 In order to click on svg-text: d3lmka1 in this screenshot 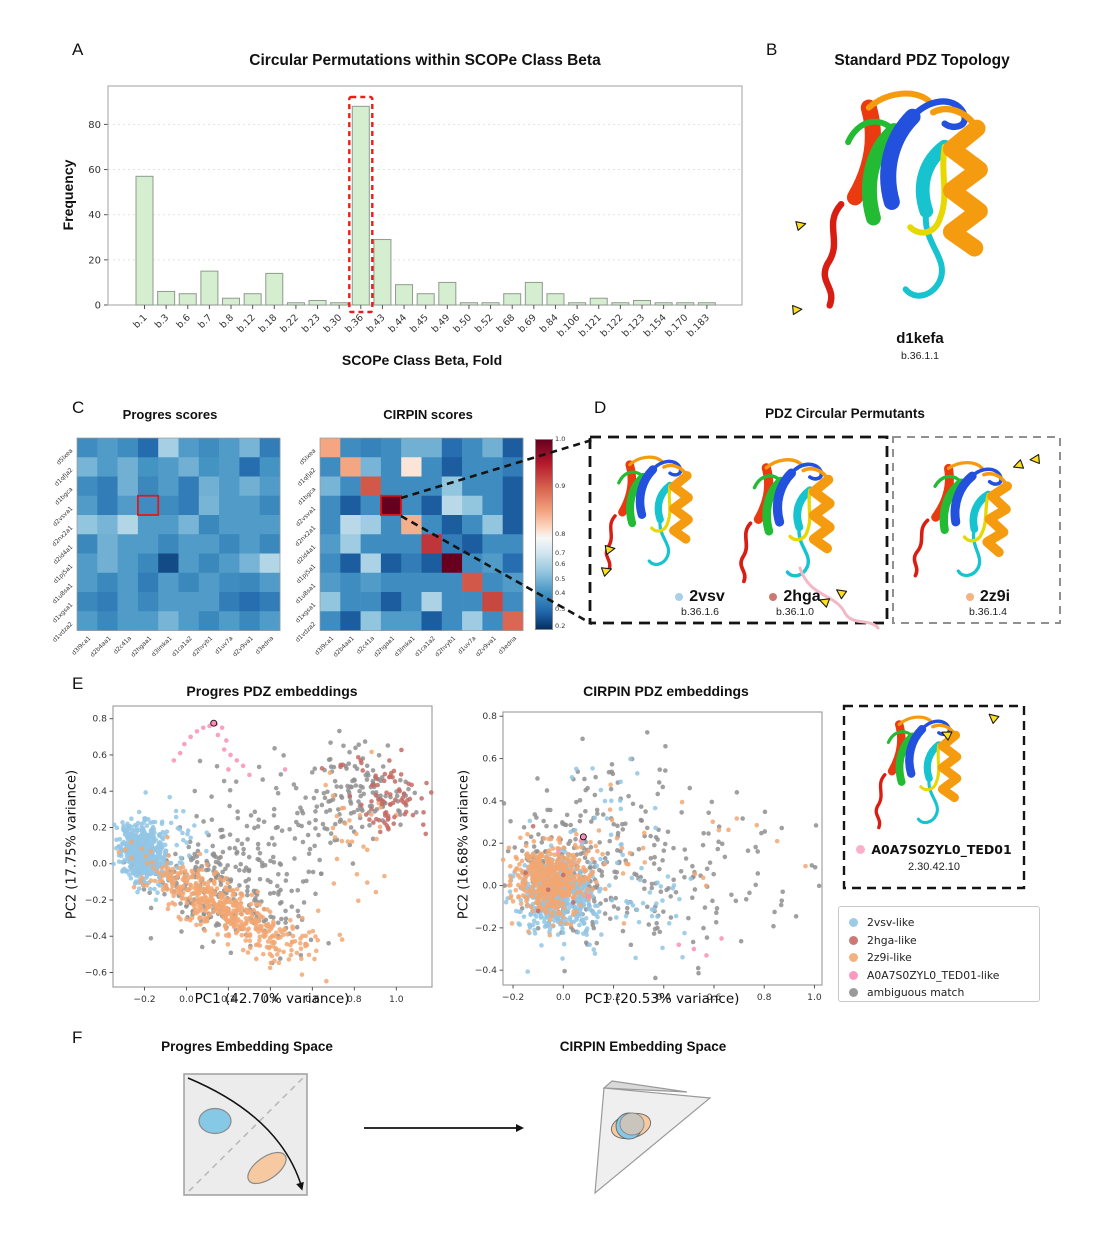, I will do `click(161, 646)`.